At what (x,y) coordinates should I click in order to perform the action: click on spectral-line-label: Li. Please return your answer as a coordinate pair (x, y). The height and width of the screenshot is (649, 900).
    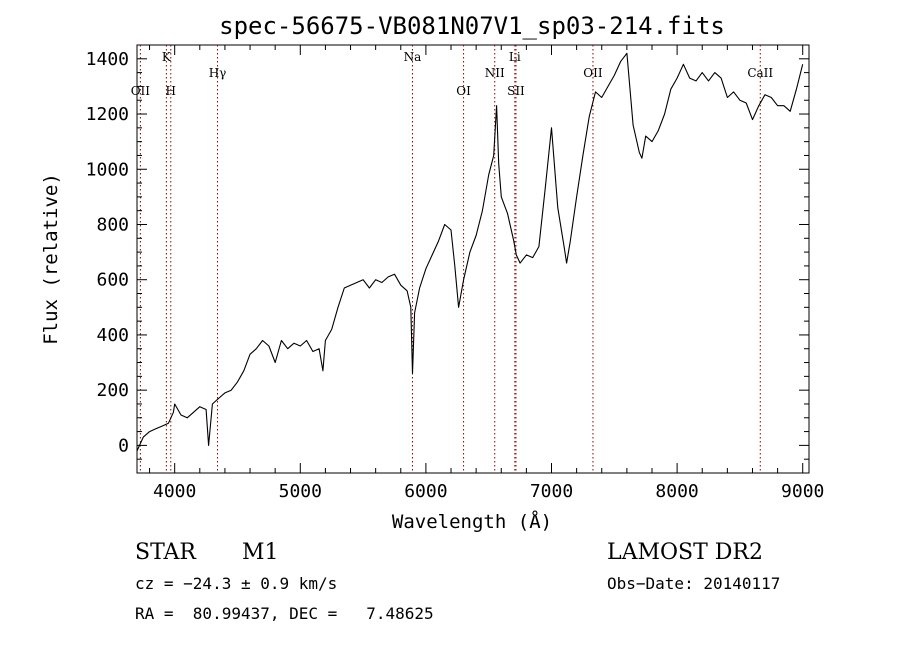
    Looking at the image, I should click on (515, 57).